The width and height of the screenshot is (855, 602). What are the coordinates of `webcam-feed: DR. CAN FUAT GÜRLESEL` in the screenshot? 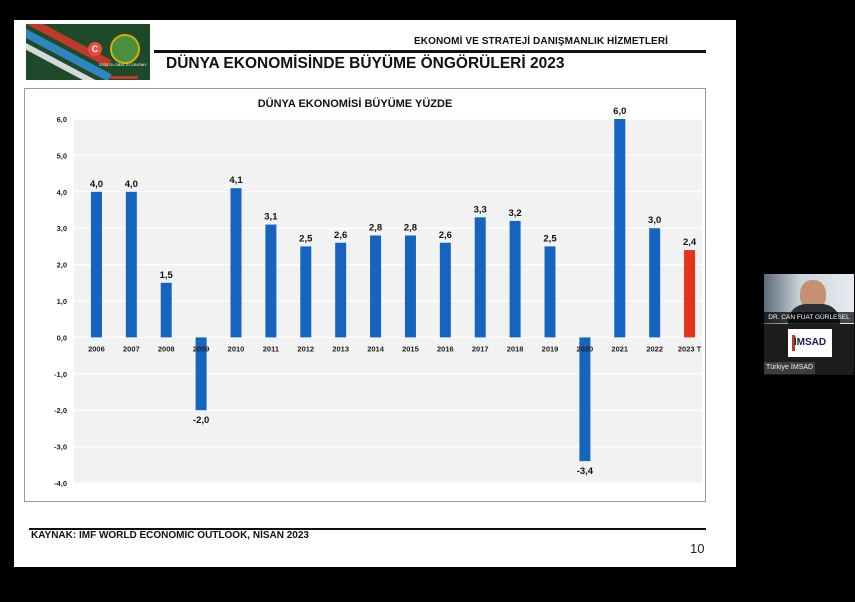 It's located at (809, 299).